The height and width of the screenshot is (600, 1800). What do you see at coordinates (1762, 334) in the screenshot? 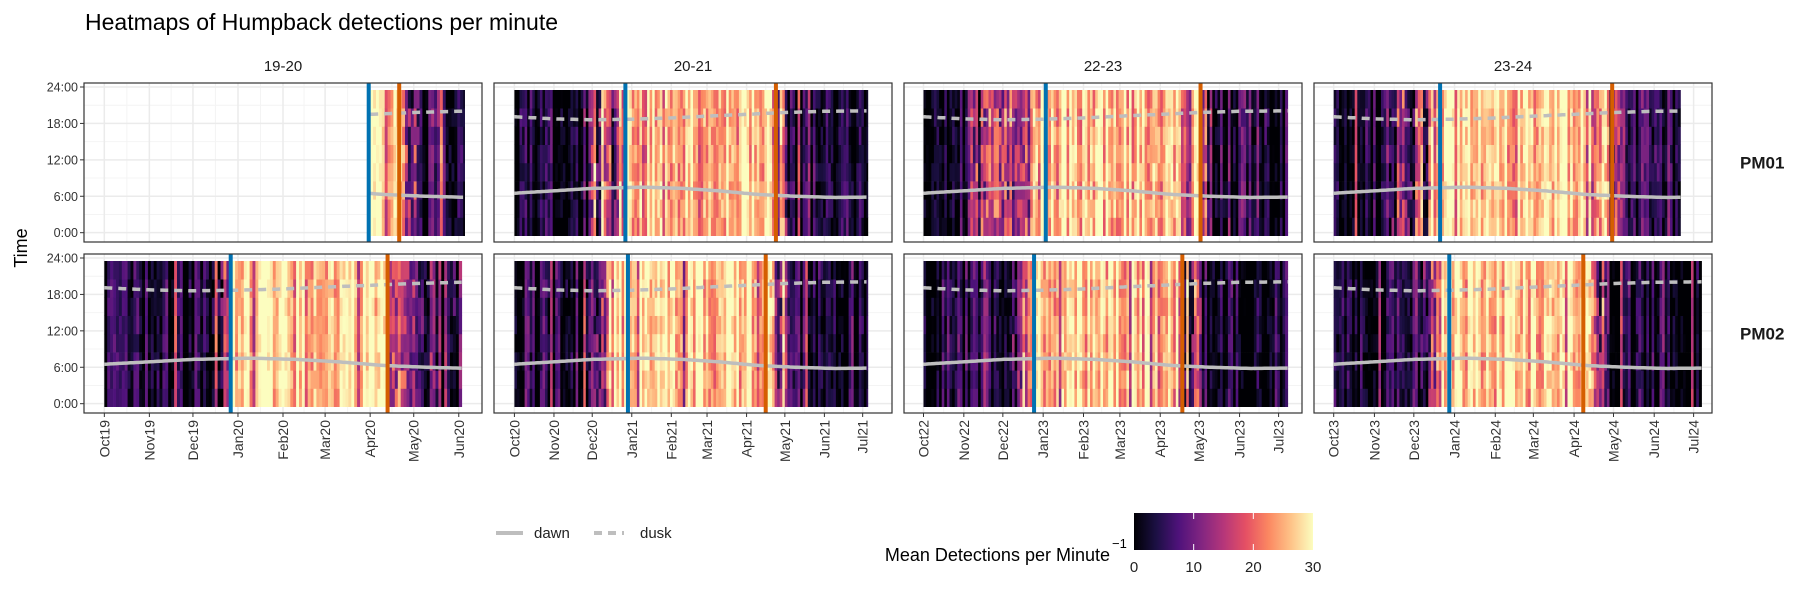
I see `facet-row-label: PM02` at bounding box center [1762, 334].